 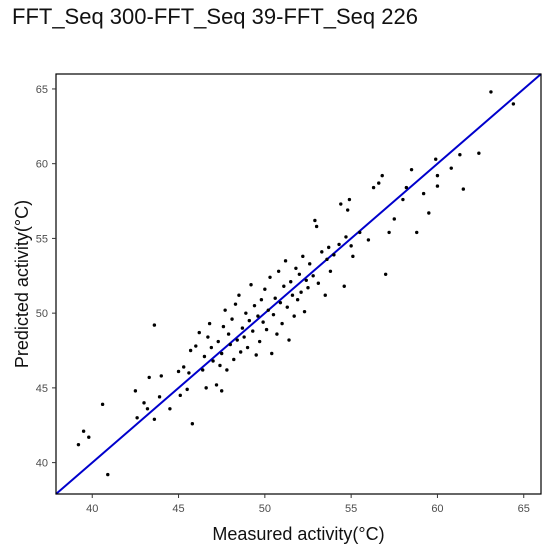 What do you see at coordinates (42, 165) in the screenshot?
I see `y-tick-label: 60` at bounding box center [42, 165].